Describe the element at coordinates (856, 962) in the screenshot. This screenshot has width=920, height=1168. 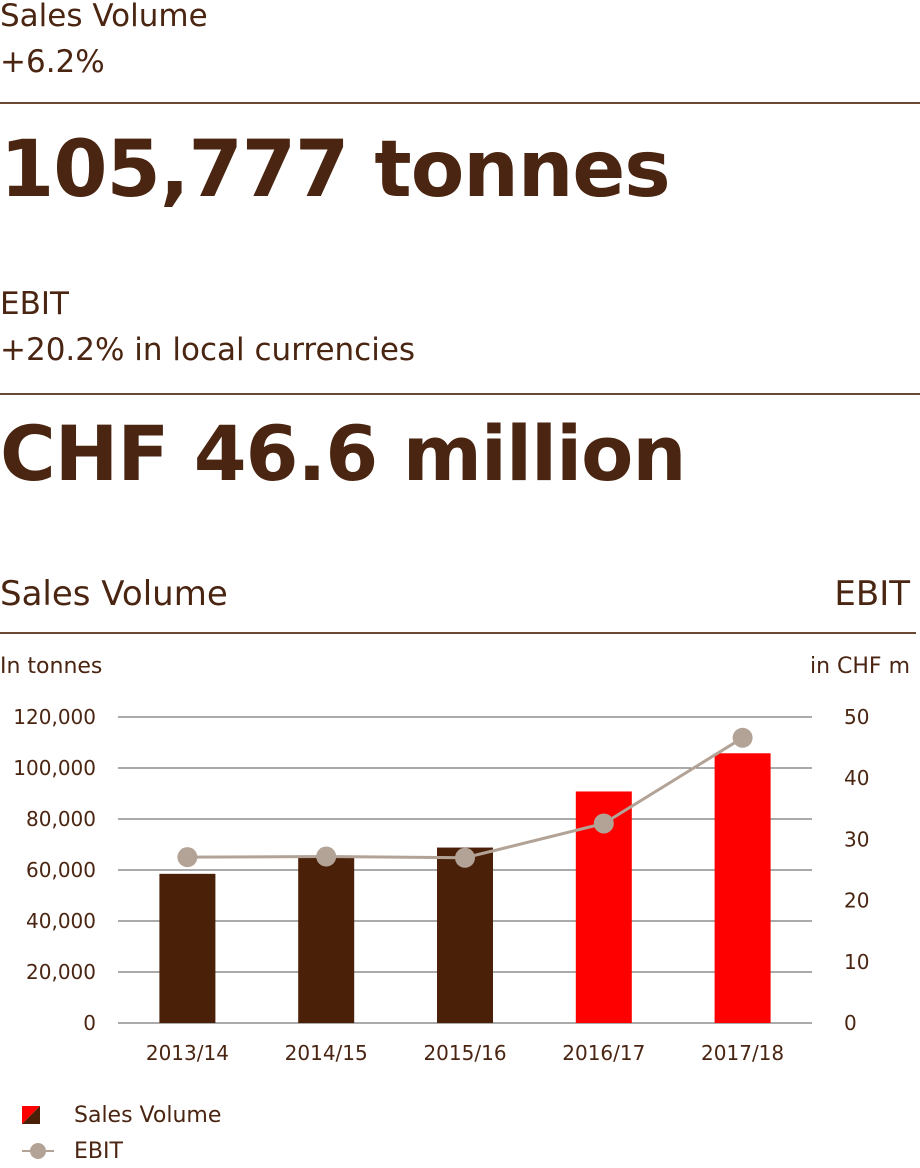
I see `right-tick-label: 10` at that location.